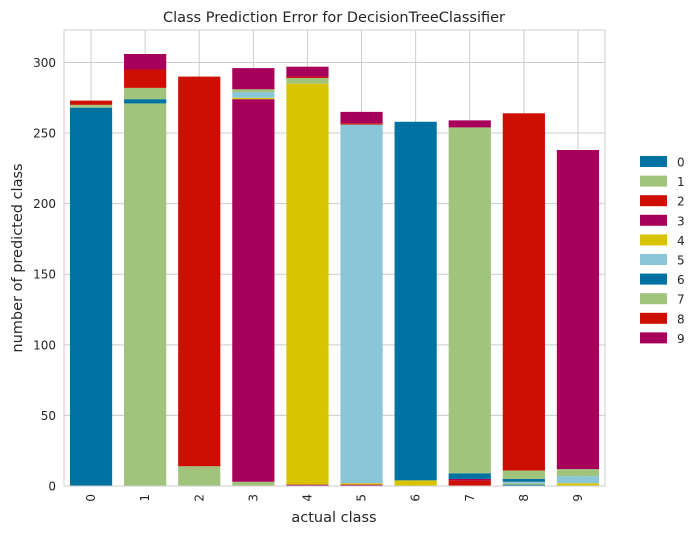 The width and height of the screenshot is (700, 538). Describe the element at coordinates (470, 498) in the screenshot. I see `x-tick-label: 7` at that location.